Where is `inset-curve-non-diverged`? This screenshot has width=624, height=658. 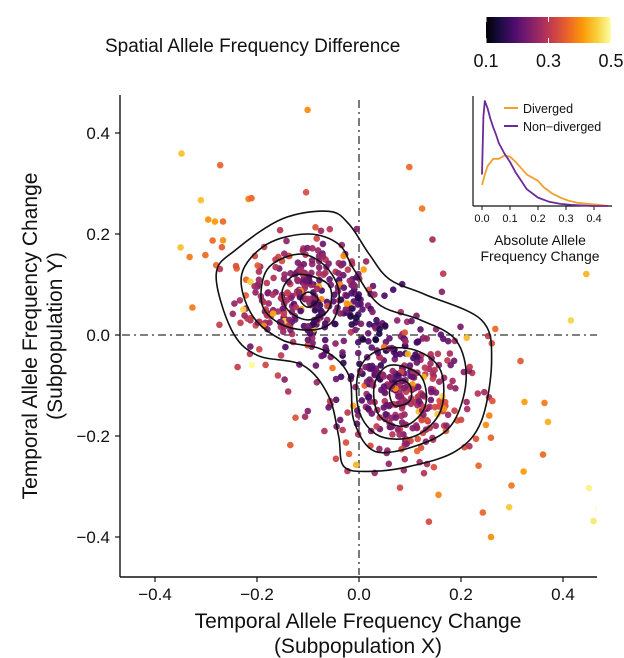 inset-curve-non-diverged is located at coordinates (544, 153).